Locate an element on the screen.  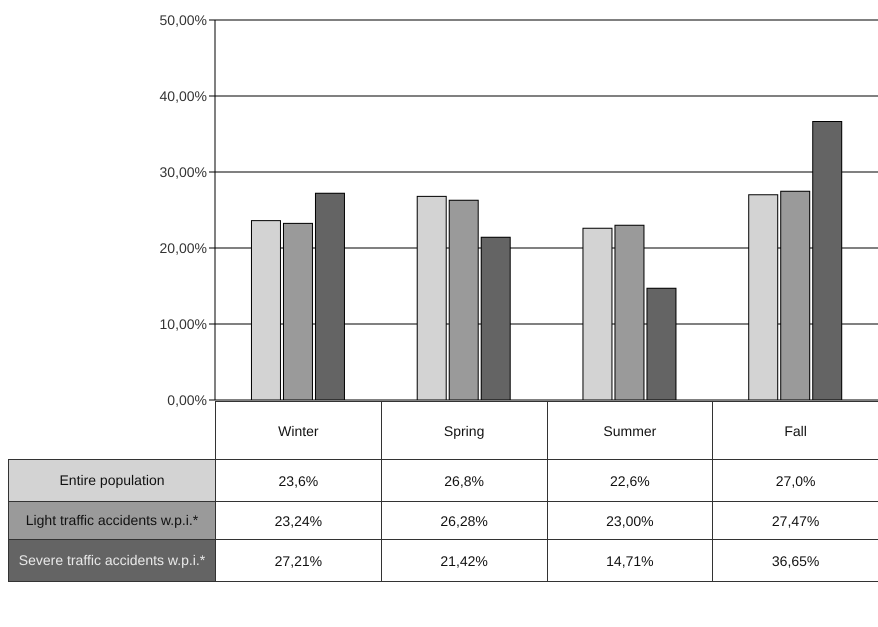
data-label: 27,47% is located at coordinates (795, 521).